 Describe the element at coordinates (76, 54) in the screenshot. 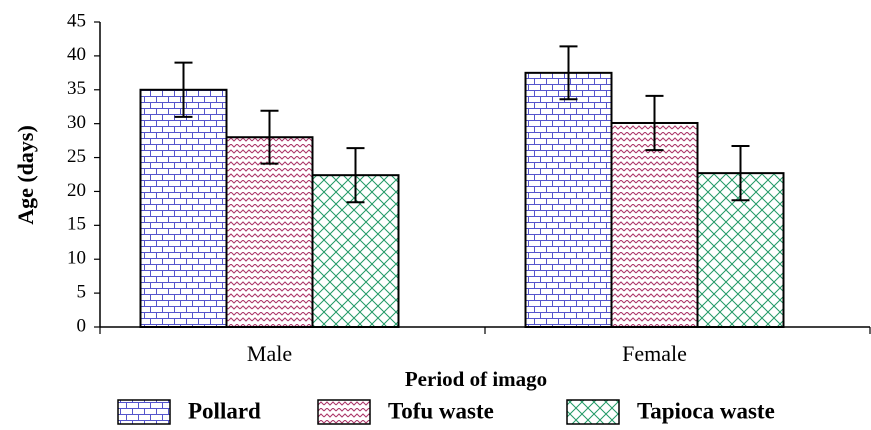

I see `y-tick-label: 40` at that location.